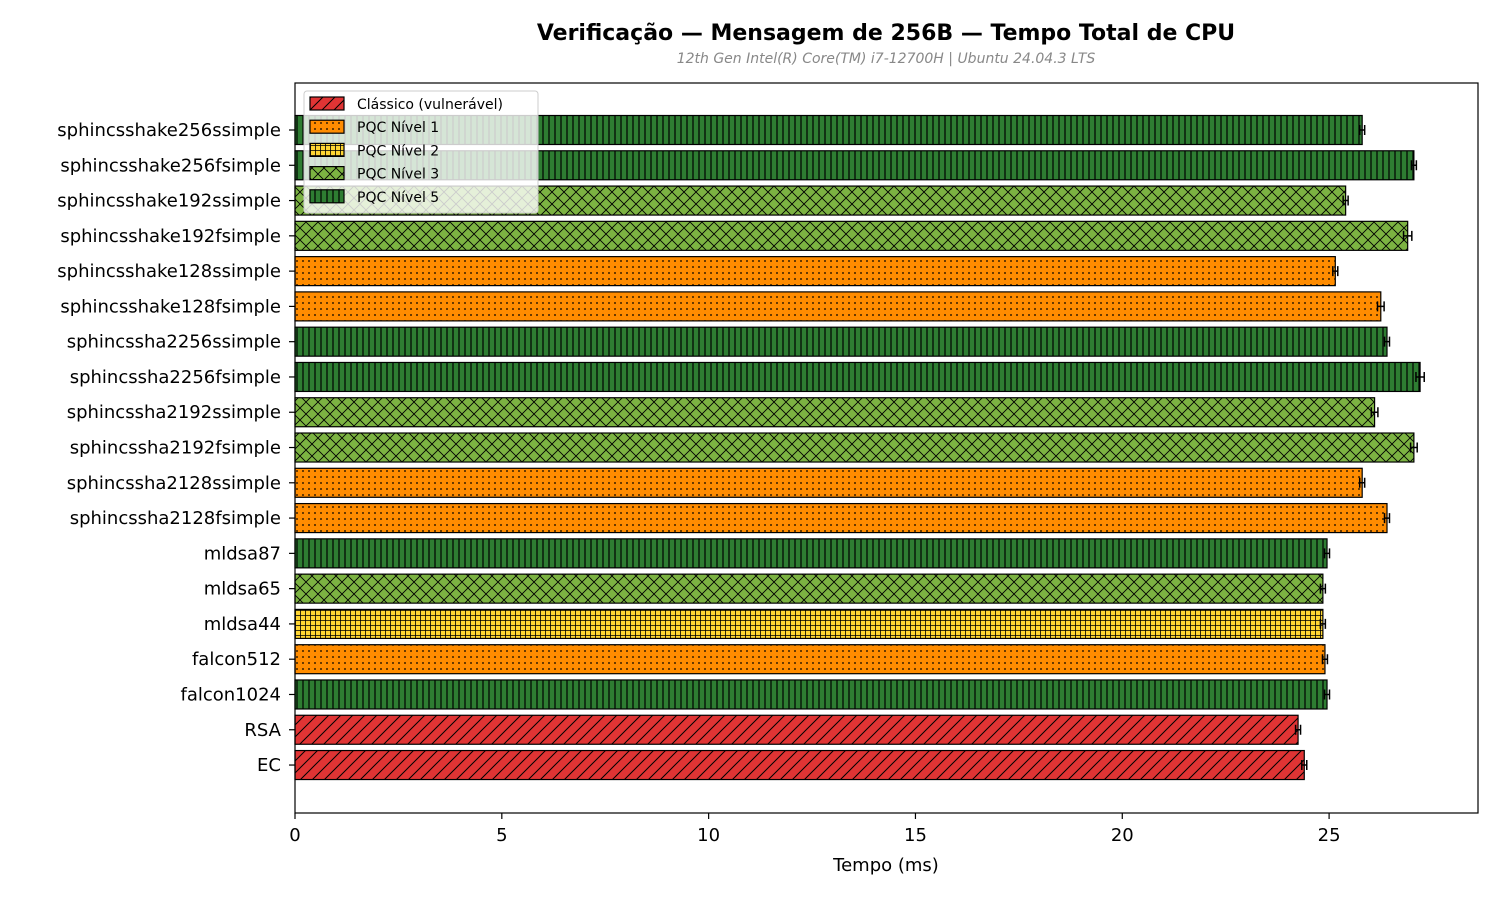 This screenshot has width=1500, height=900. What do you see at coordinates (170, 236) in the screenshot?
I see `y-tick-label-sphincsshake192fsimple: sphincsshake192fsimple` at bounding box center [170, 236].